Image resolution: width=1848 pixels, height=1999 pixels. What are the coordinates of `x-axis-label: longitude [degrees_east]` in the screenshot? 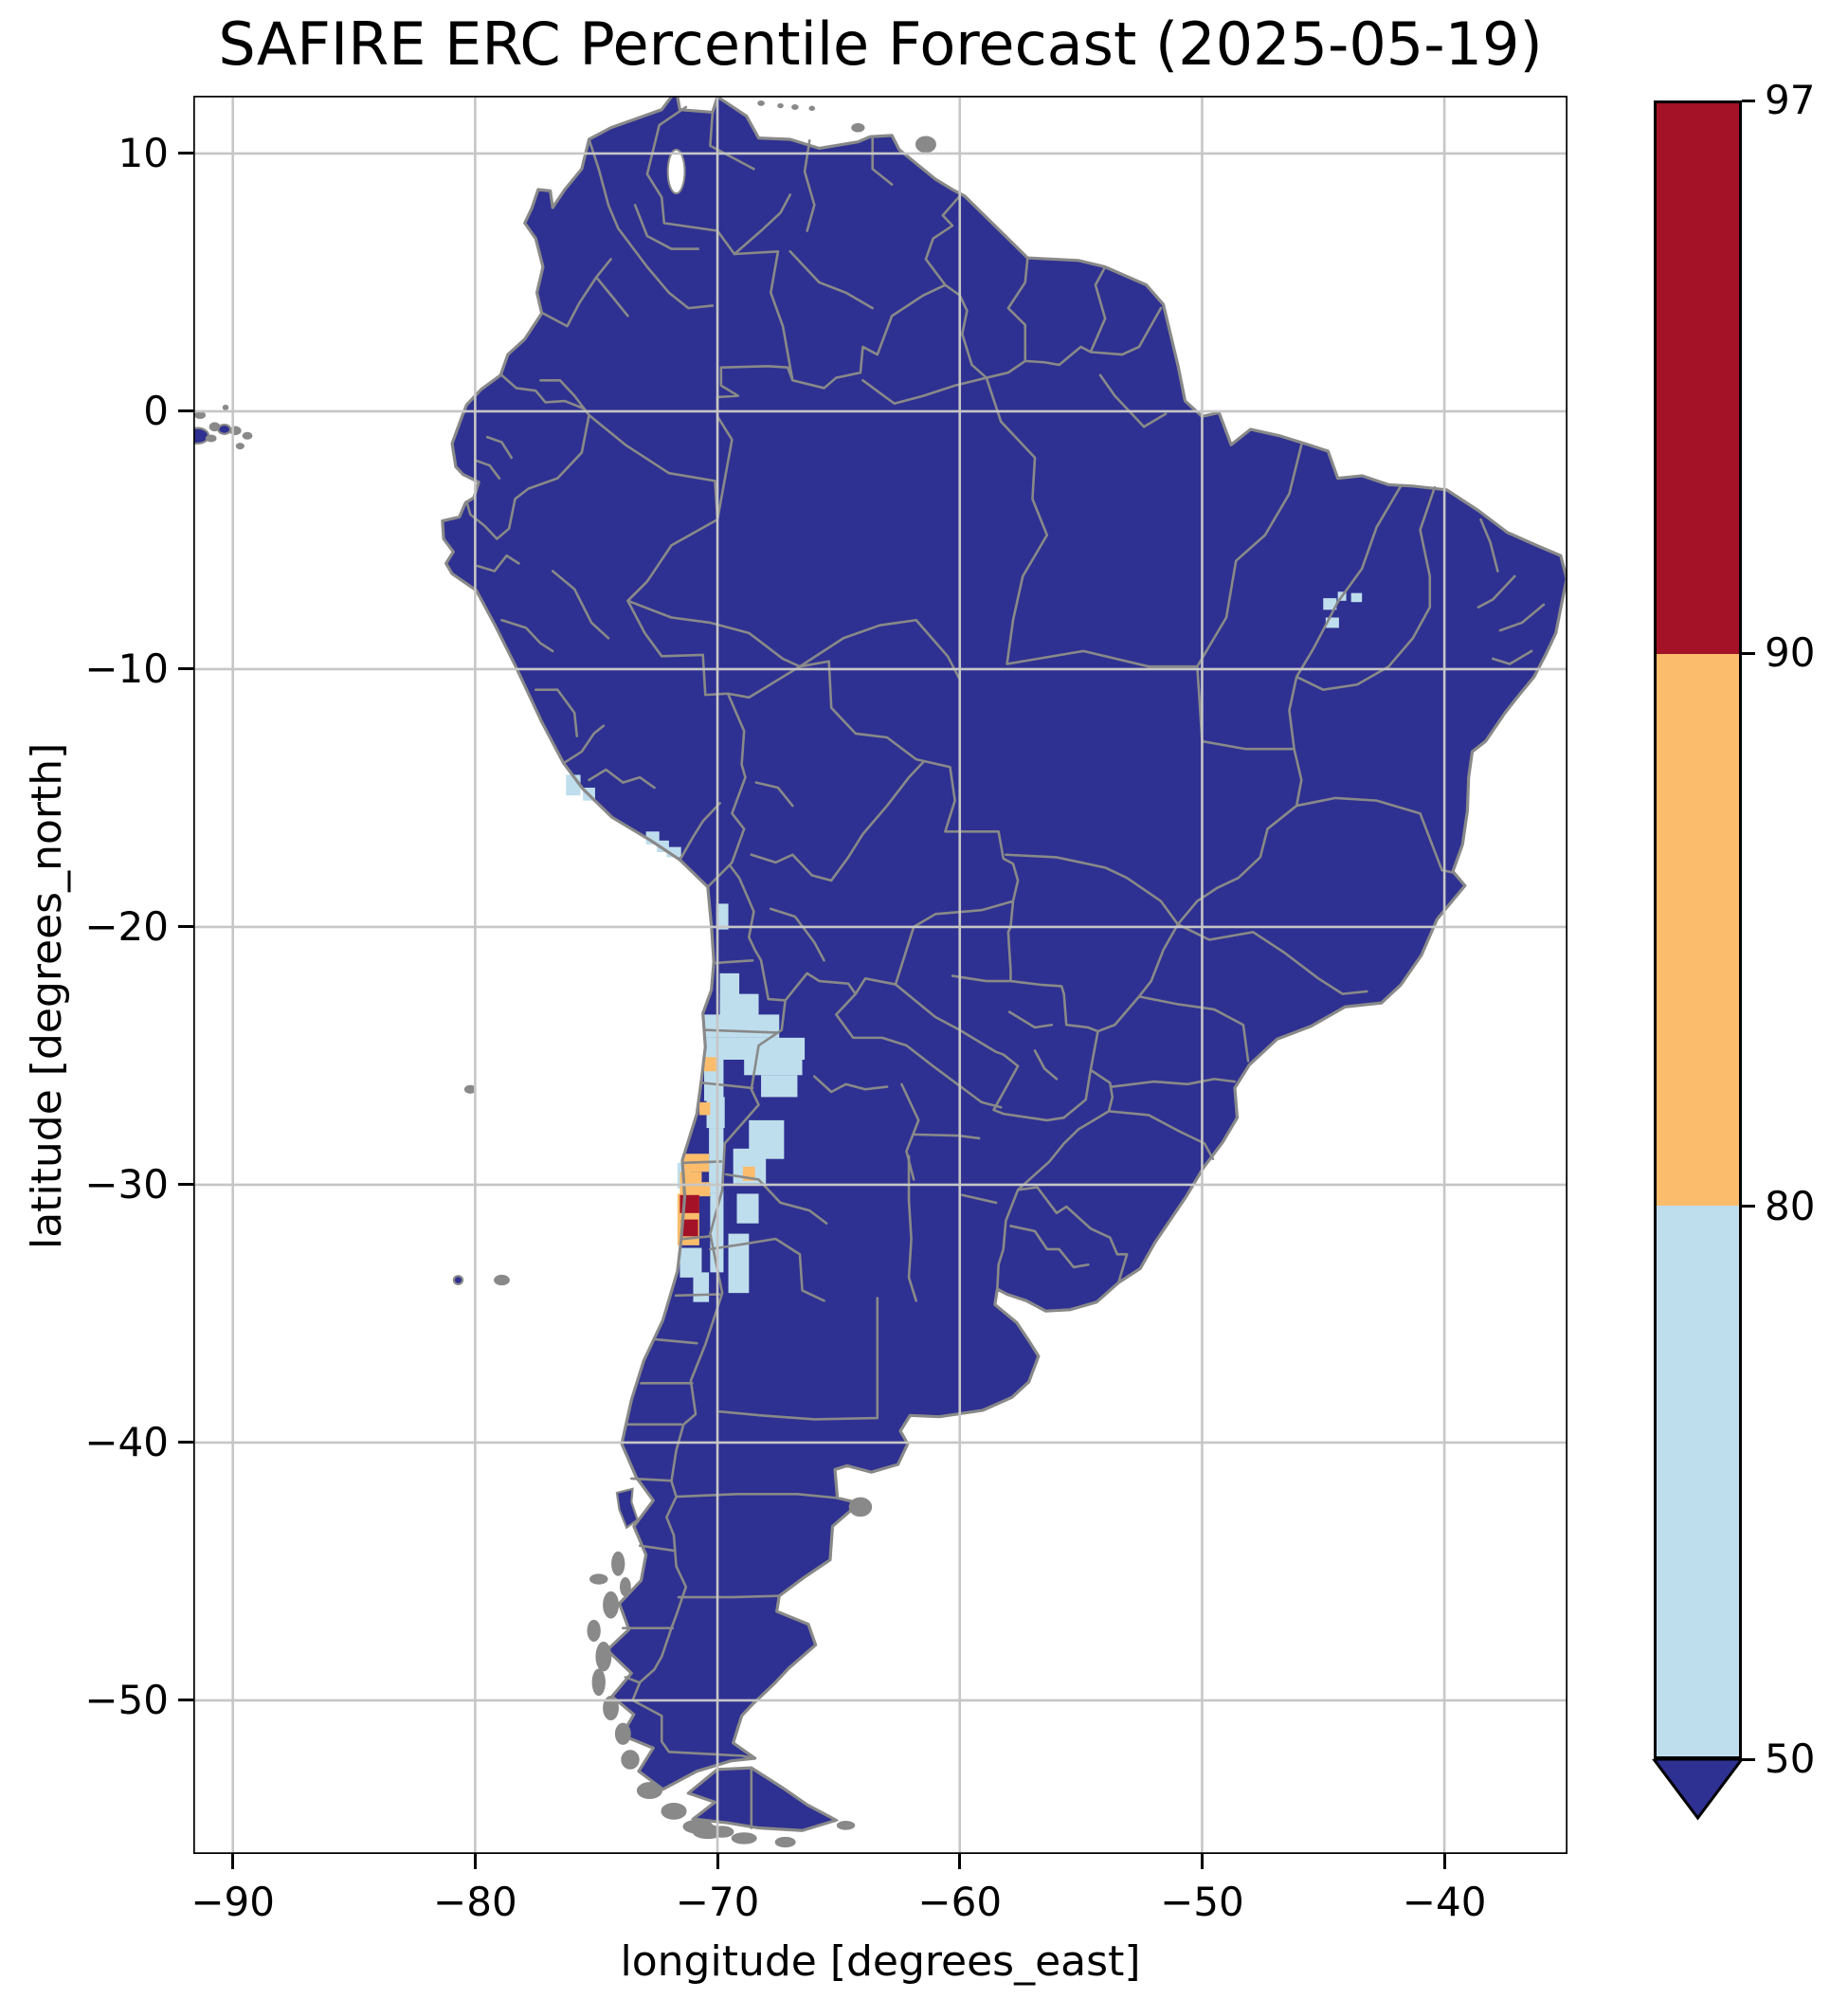 It's located at (881, 1962).